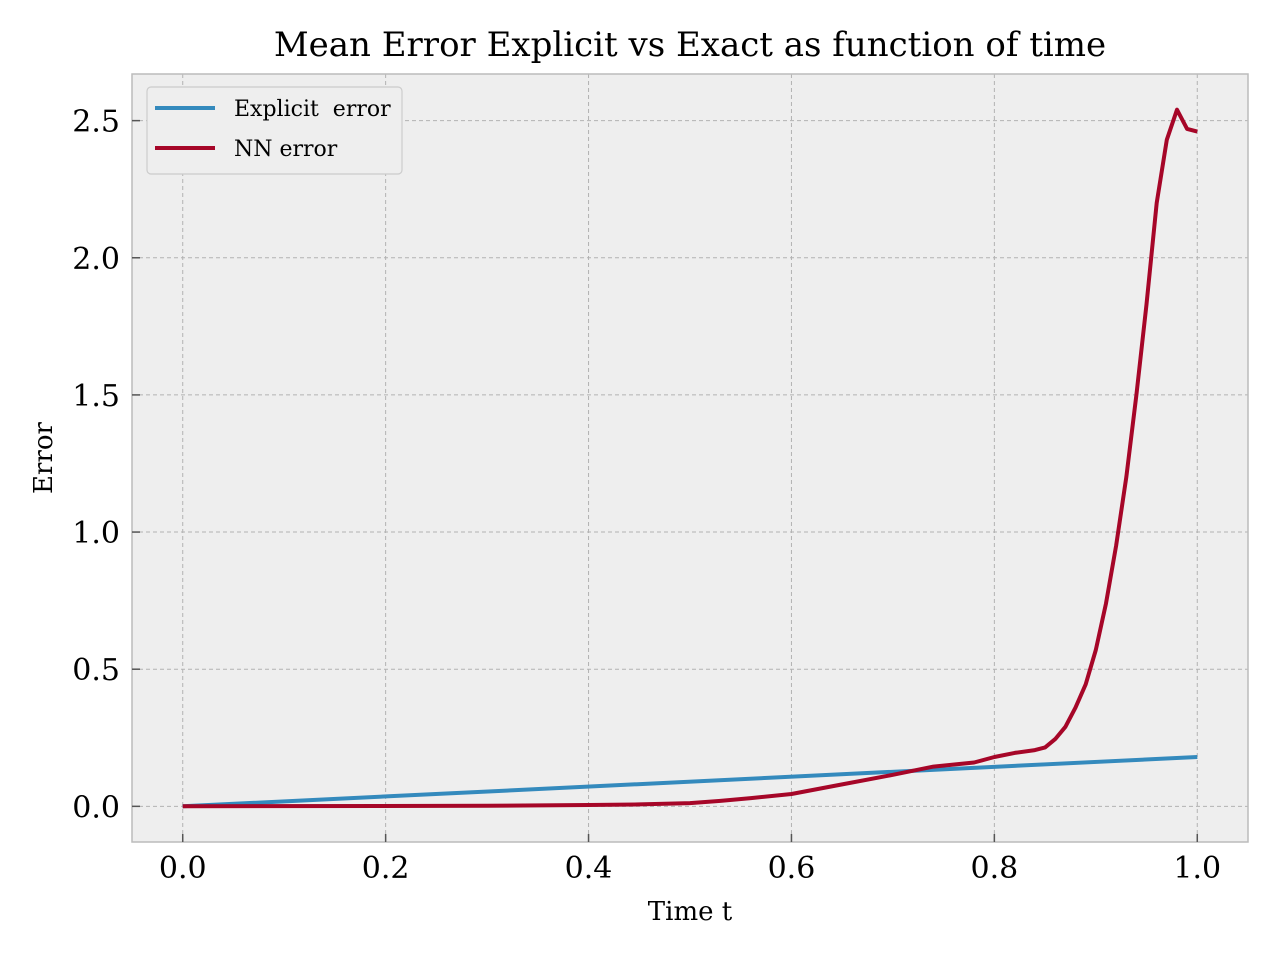 This screenshot has height=960, width=1280. What do you see at coordinates (312, 109) in the screenshot?
I see `legend-label-explicit-error: Explicit error` at bounding box center [312, 109].